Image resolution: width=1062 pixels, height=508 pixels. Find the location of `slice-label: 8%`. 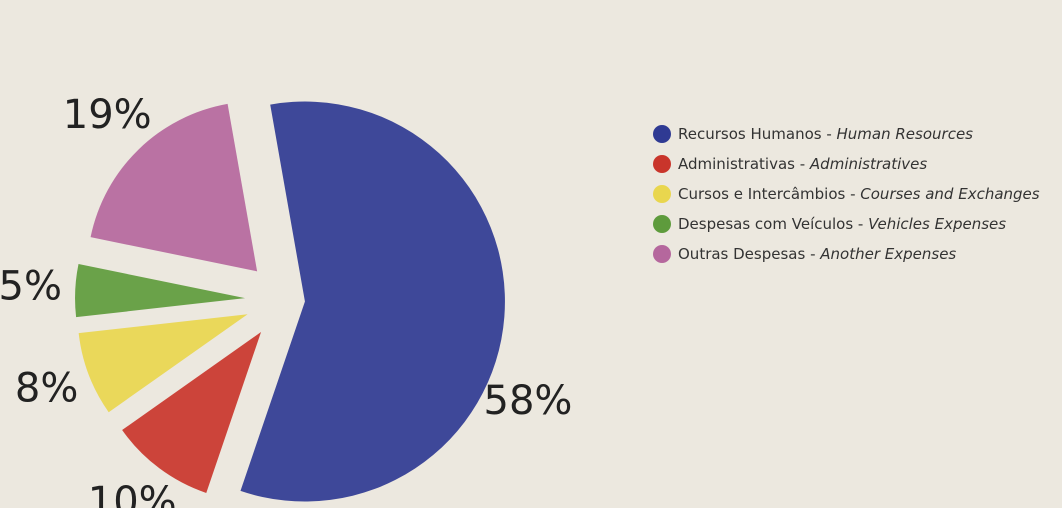

slice-label: 8% is located at coordinates (46, 389).